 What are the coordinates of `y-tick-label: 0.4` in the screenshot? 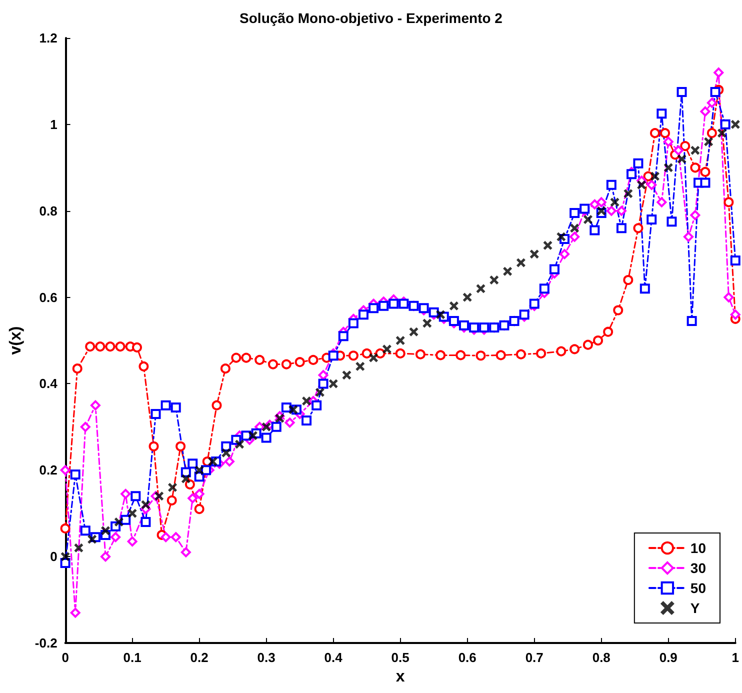 It's located at (48, 384).